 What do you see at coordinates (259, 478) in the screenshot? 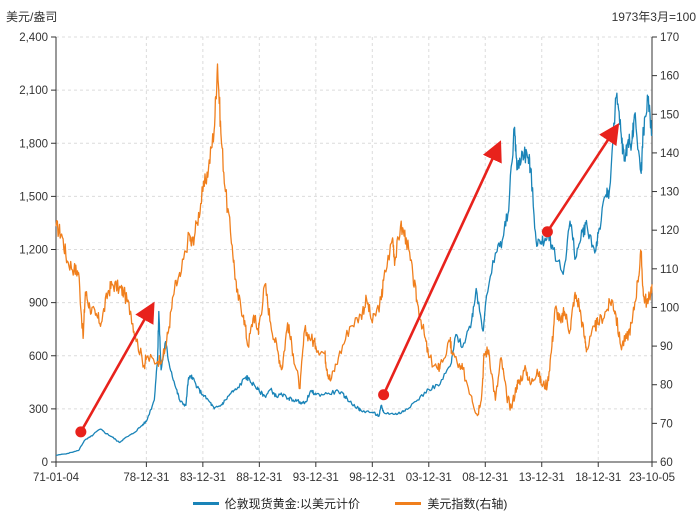
I see `x-tick-label: 88-12-31` at bounding box center [259, 478].